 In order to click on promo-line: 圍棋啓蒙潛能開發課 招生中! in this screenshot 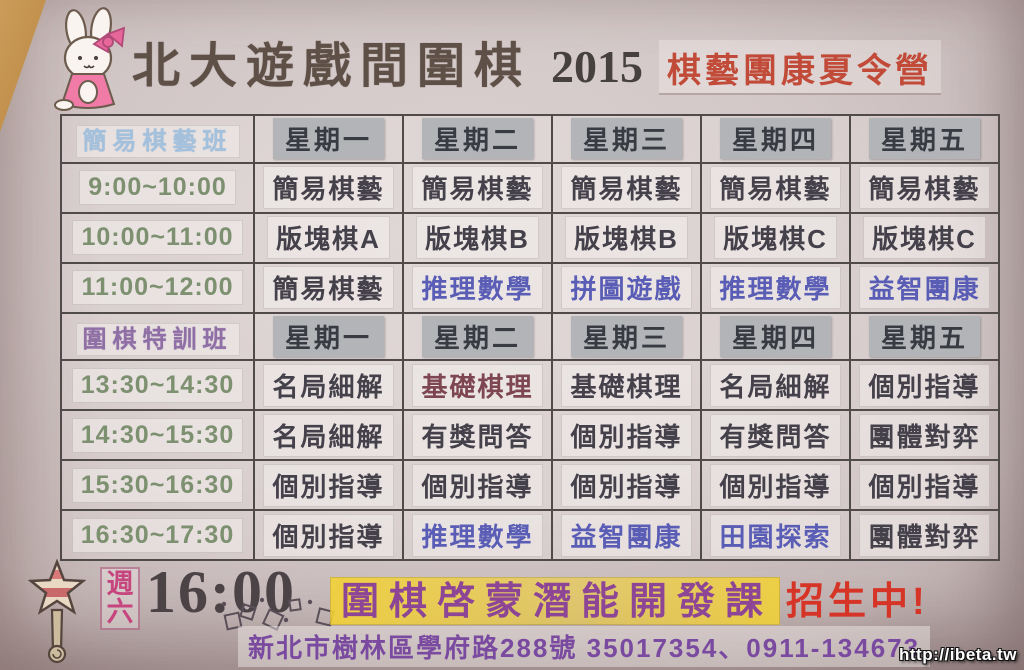, I will do `click(629, 597)`.